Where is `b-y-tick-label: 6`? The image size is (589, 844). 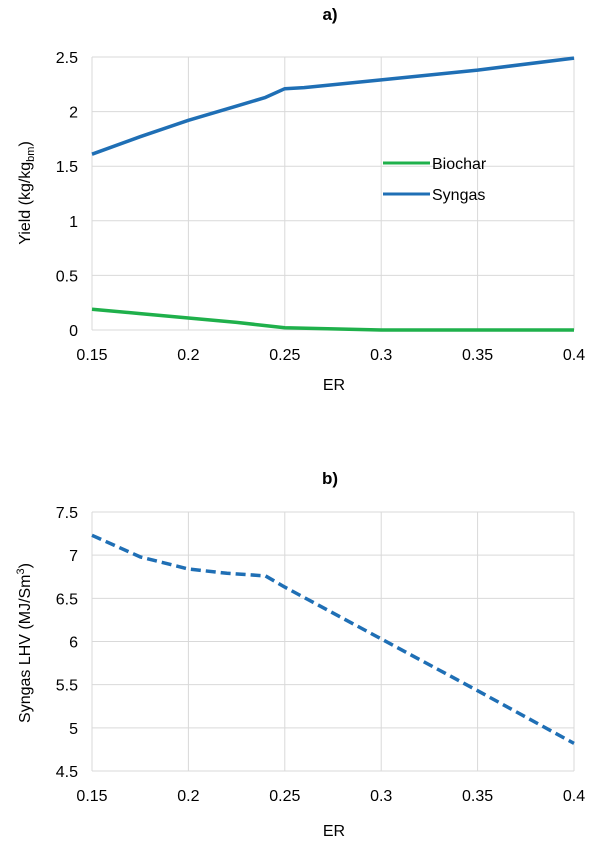 b-y-tick-label: 6 is located at coordinates (73, 643).